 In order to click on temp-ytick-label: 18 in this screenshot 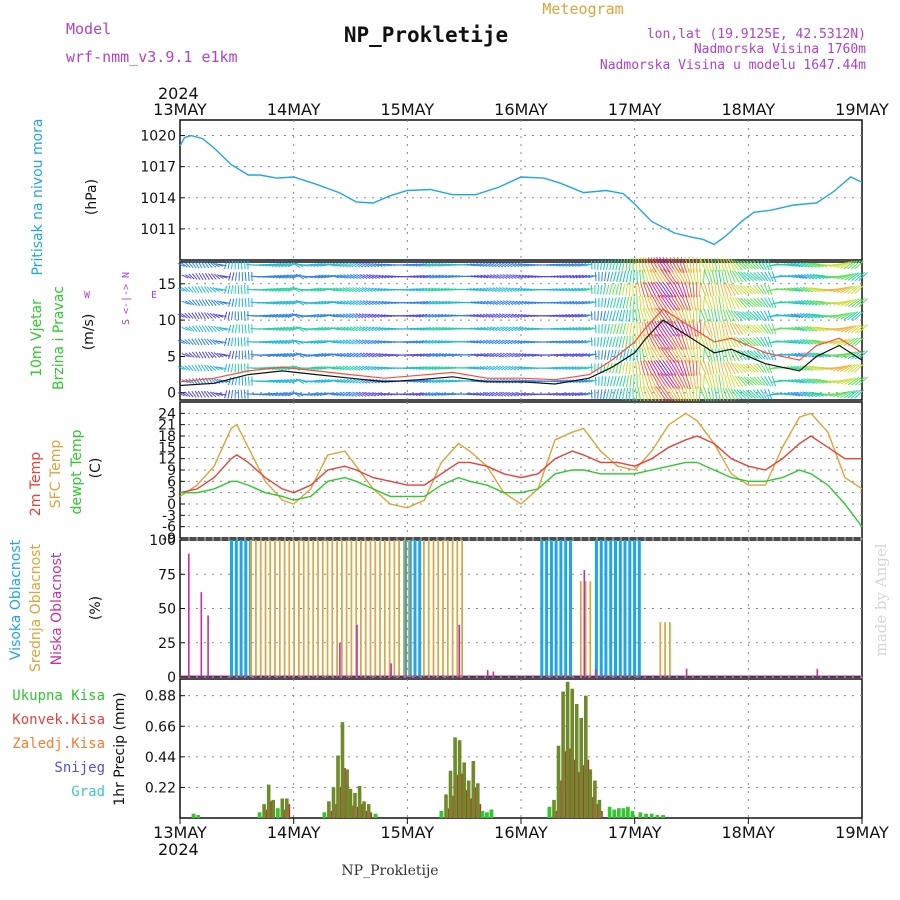, I will do `click(167, 437)`.